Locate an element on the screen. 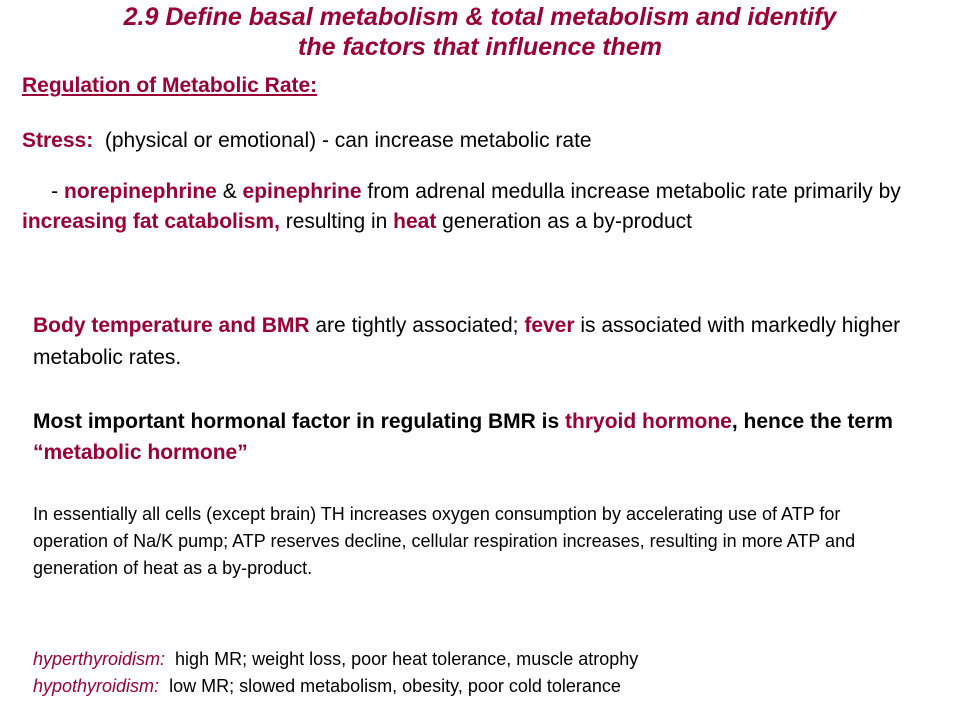 This screenshot has height=720, width=960. heat-term: heat is located at coordinates (415, 221).